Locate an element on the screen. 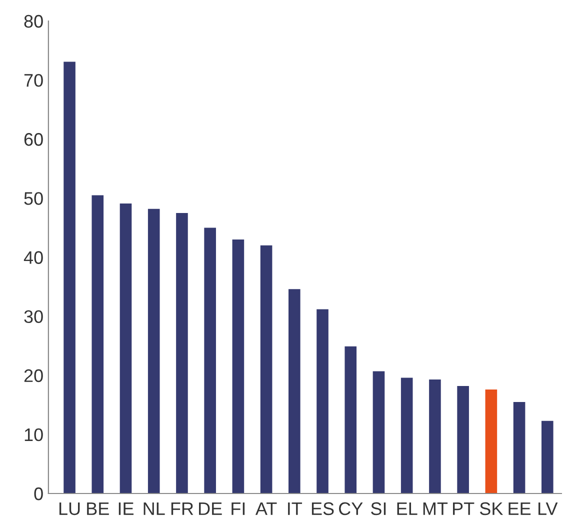  y-tick-label: 80 is located at coordinates (33, 21).